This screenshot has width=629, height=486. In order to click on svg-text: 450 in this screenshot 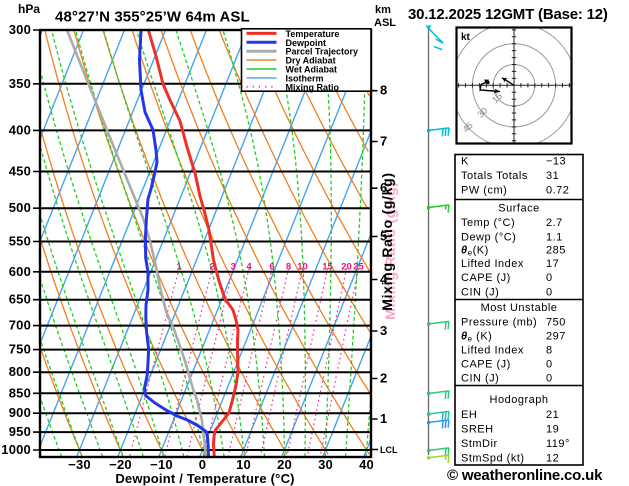, I will do `click(20, 171)`.